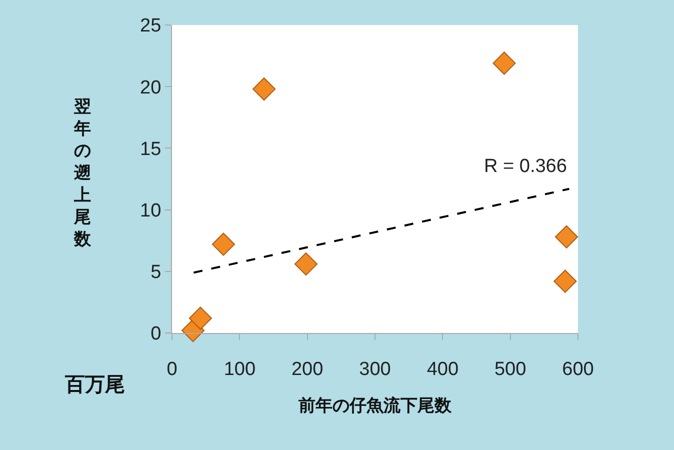 This screenshot has width=674, height=450. Describe the element at coordinates (375, 406) in the screenshot. I see `x-axis-title: 前年の仔魚流下尾数` at that location.